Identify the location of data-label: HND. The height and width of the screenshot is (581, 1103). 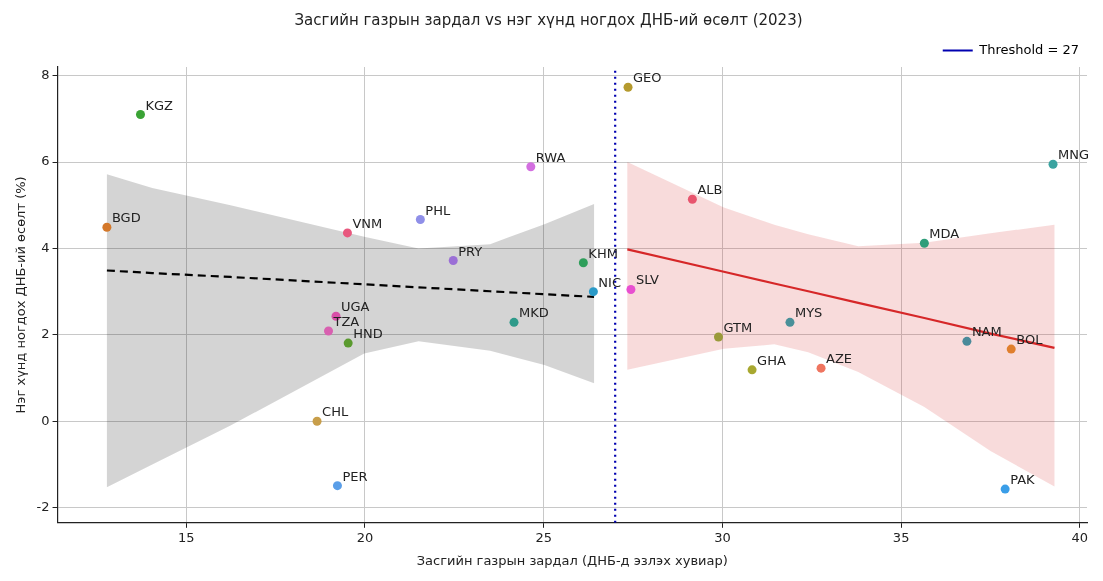
(368, 334).